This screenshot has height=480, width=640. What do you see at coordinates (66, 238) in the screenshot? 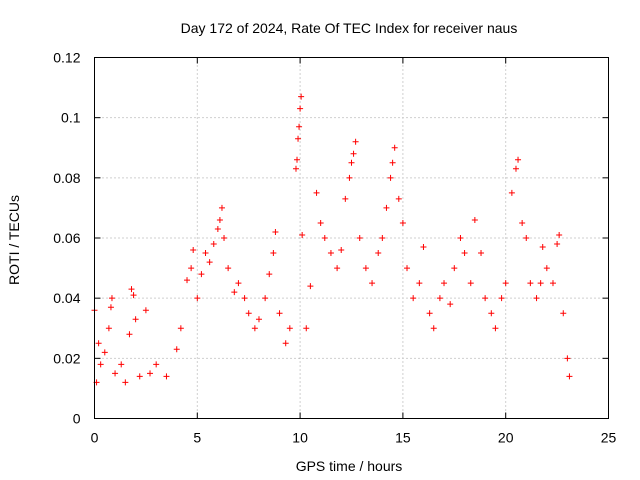
I see `y-tick-labels: 0 0.02 0.04 0.06 0.08 0.1 0.12` at bounding box center [66, 238].